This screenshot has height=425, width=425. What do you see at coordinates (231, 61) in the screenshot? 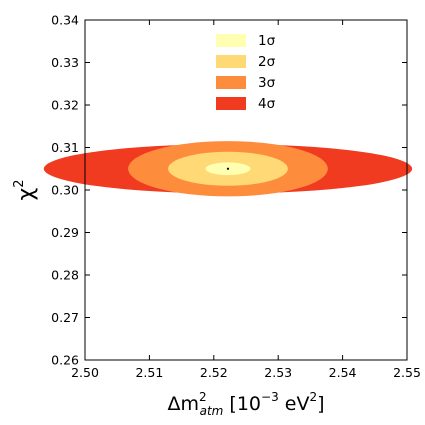
I see `legend-swatch-2sigma` at bounding box center [231, 61].